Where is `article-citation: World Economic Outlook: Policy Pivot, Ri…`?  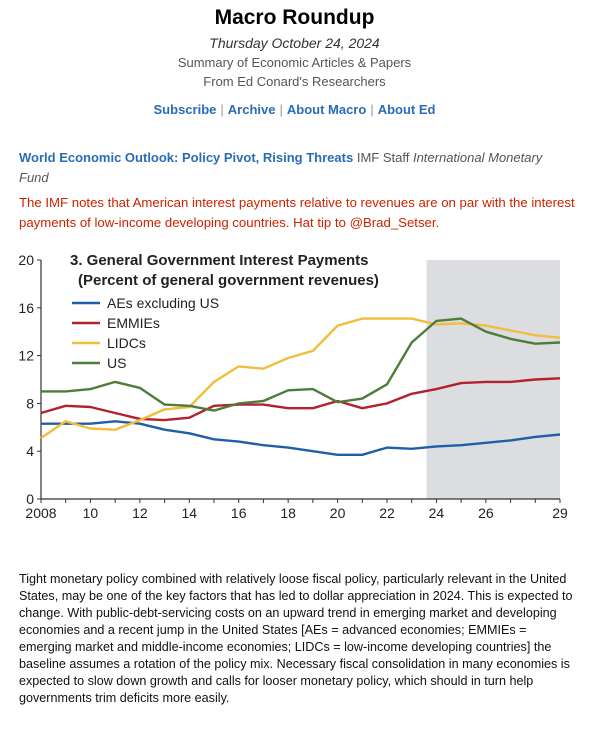 article-citation: World Economic Outlook: Policy Pivot, Ri… is located at coordinates (296, 168).